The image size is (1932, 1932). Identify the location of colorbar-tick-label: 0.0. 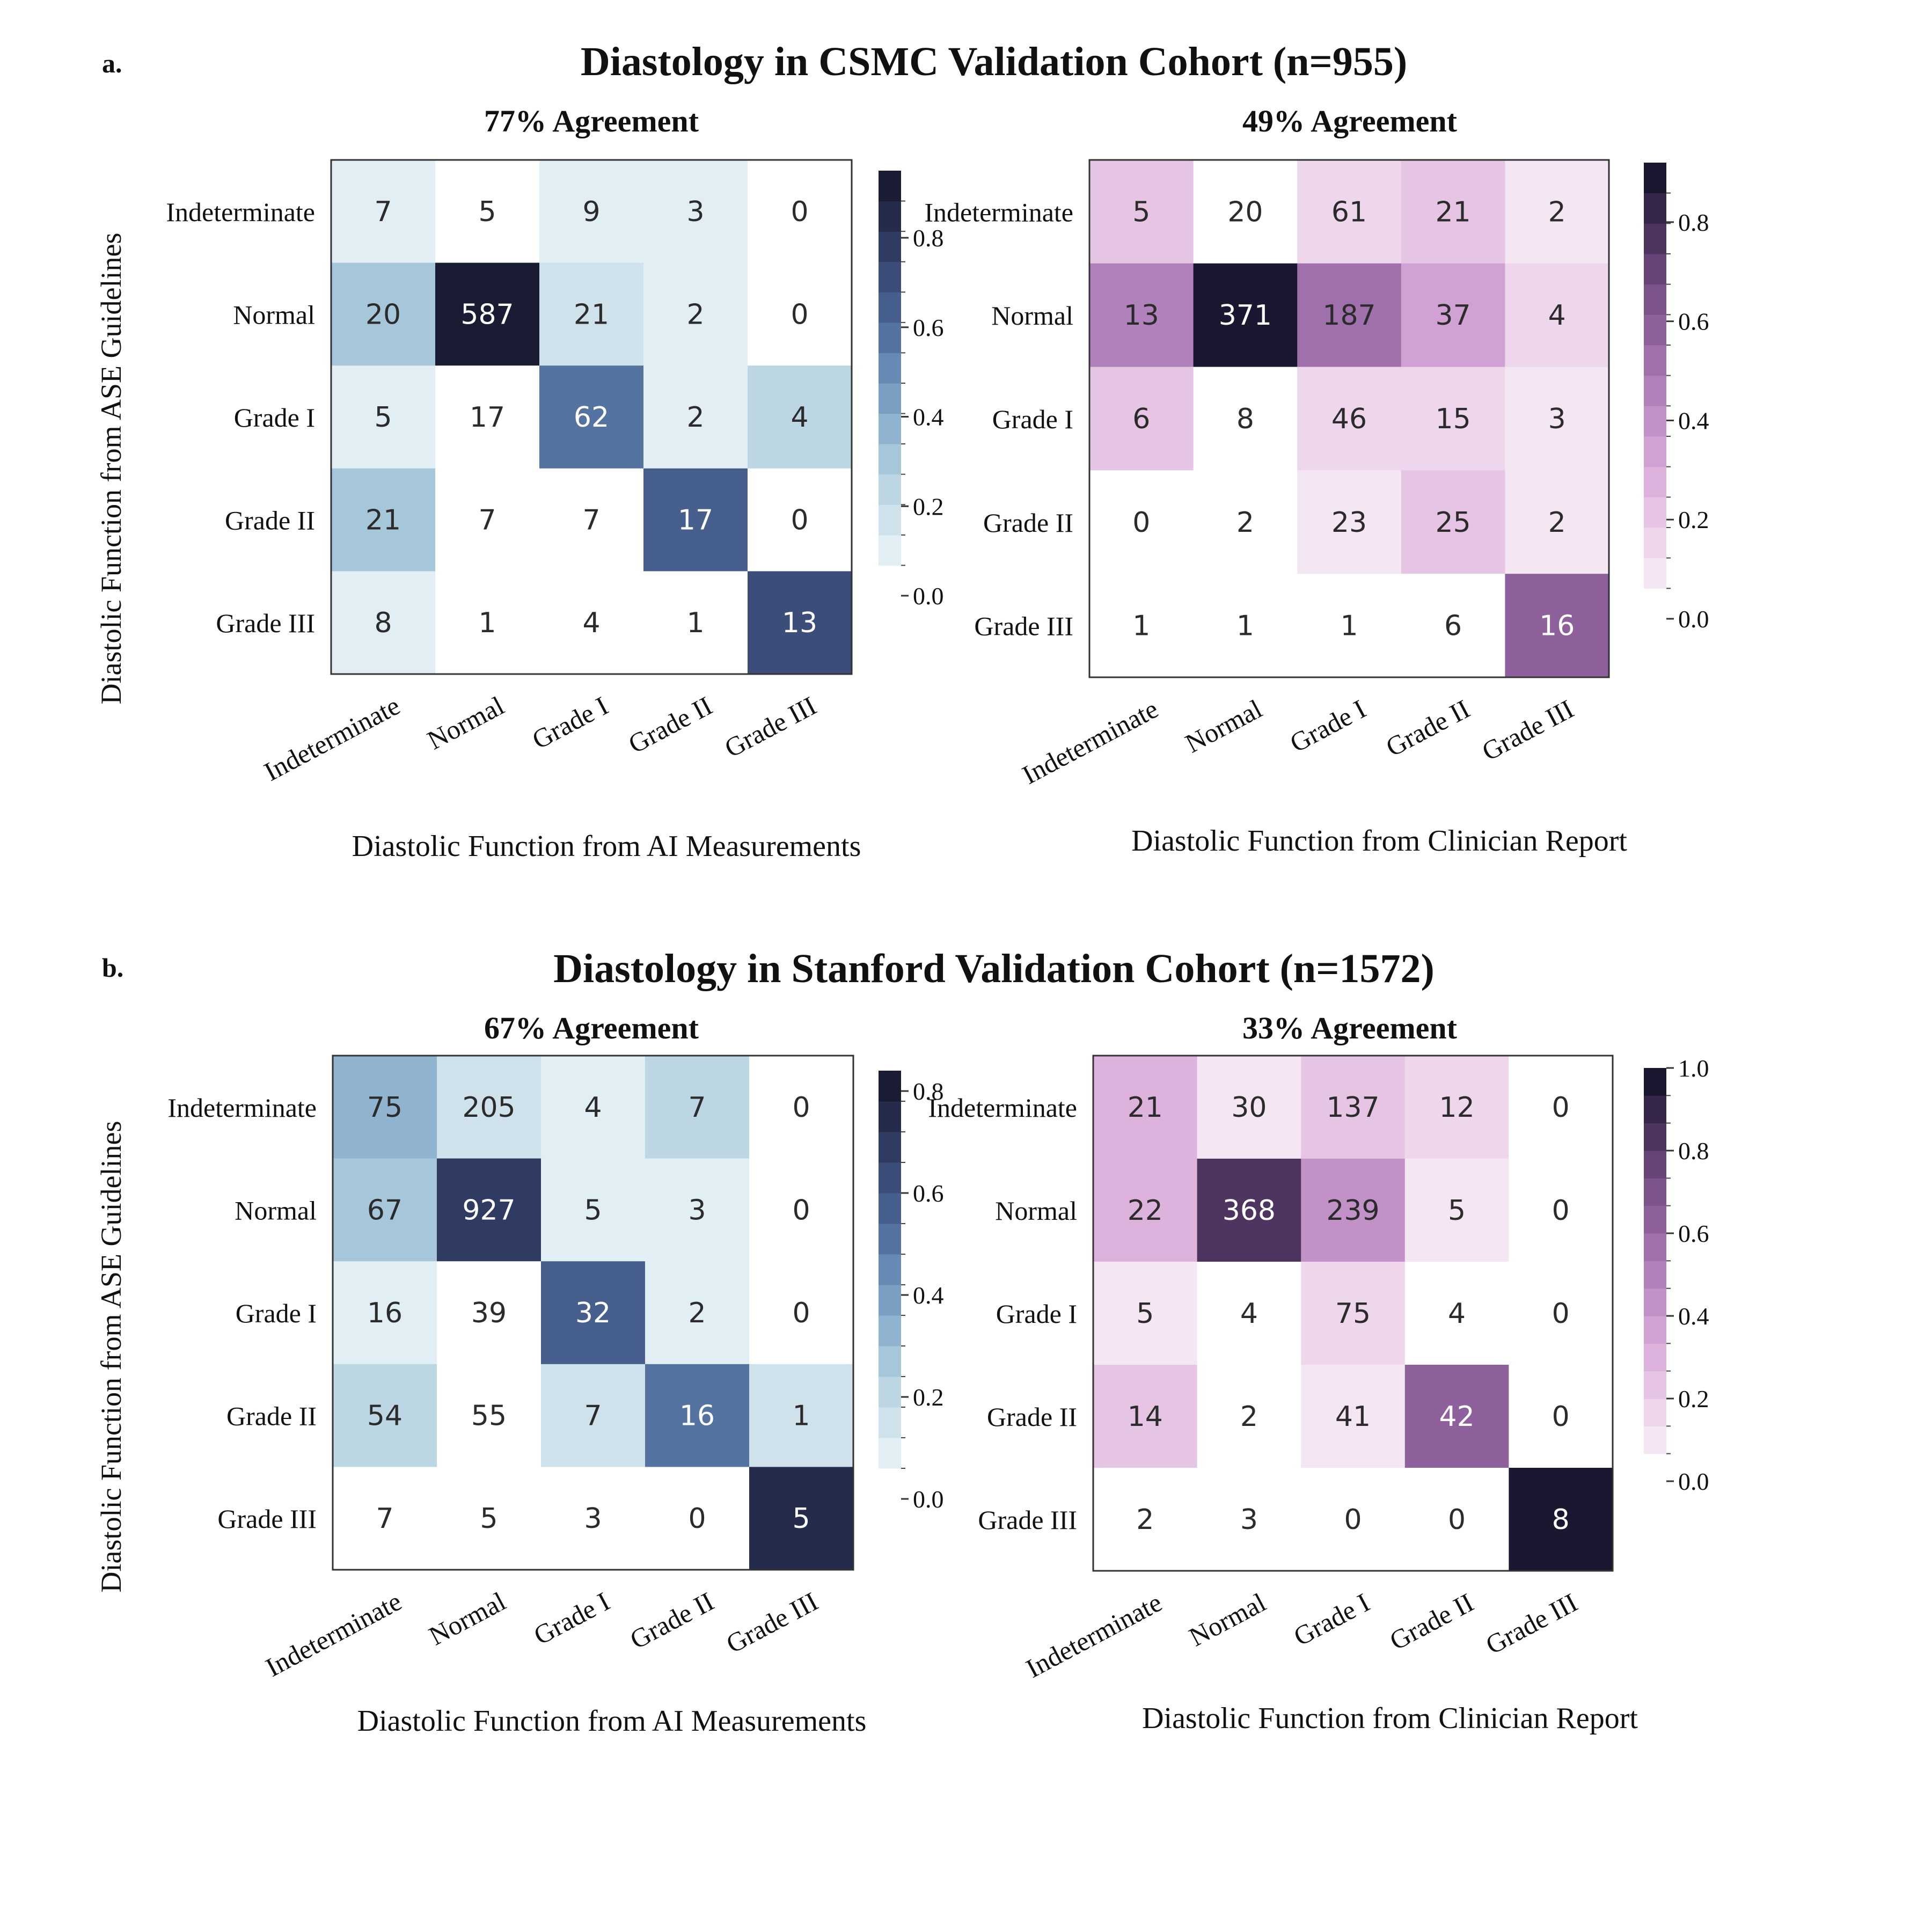
(928, 596).